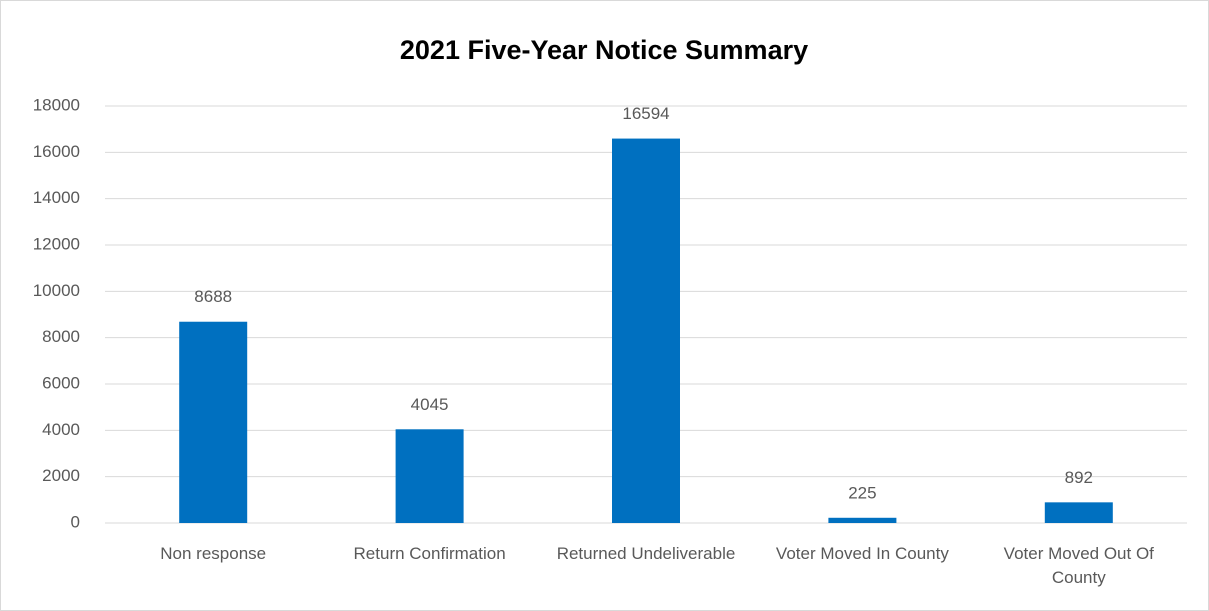 The width and height of the screenshot is (1209, 611). Describe the element at coordinates (61, 336) in the screenshot. I see `y-tick-label: 8000` at that location.